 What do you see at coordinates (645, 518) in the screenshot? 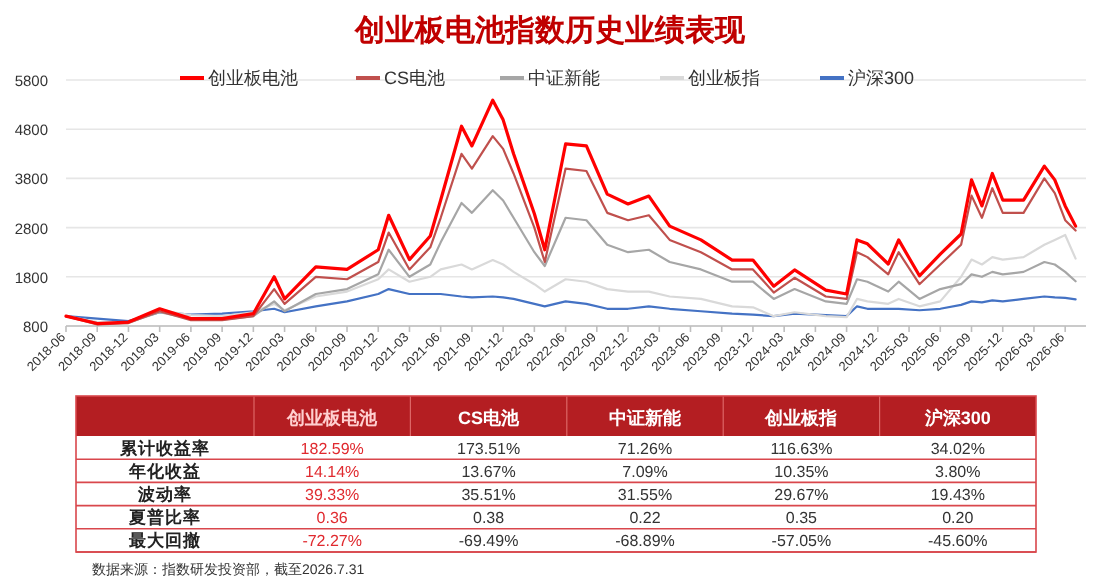
I see `text: 0.22` at bounding box center [645, 518].